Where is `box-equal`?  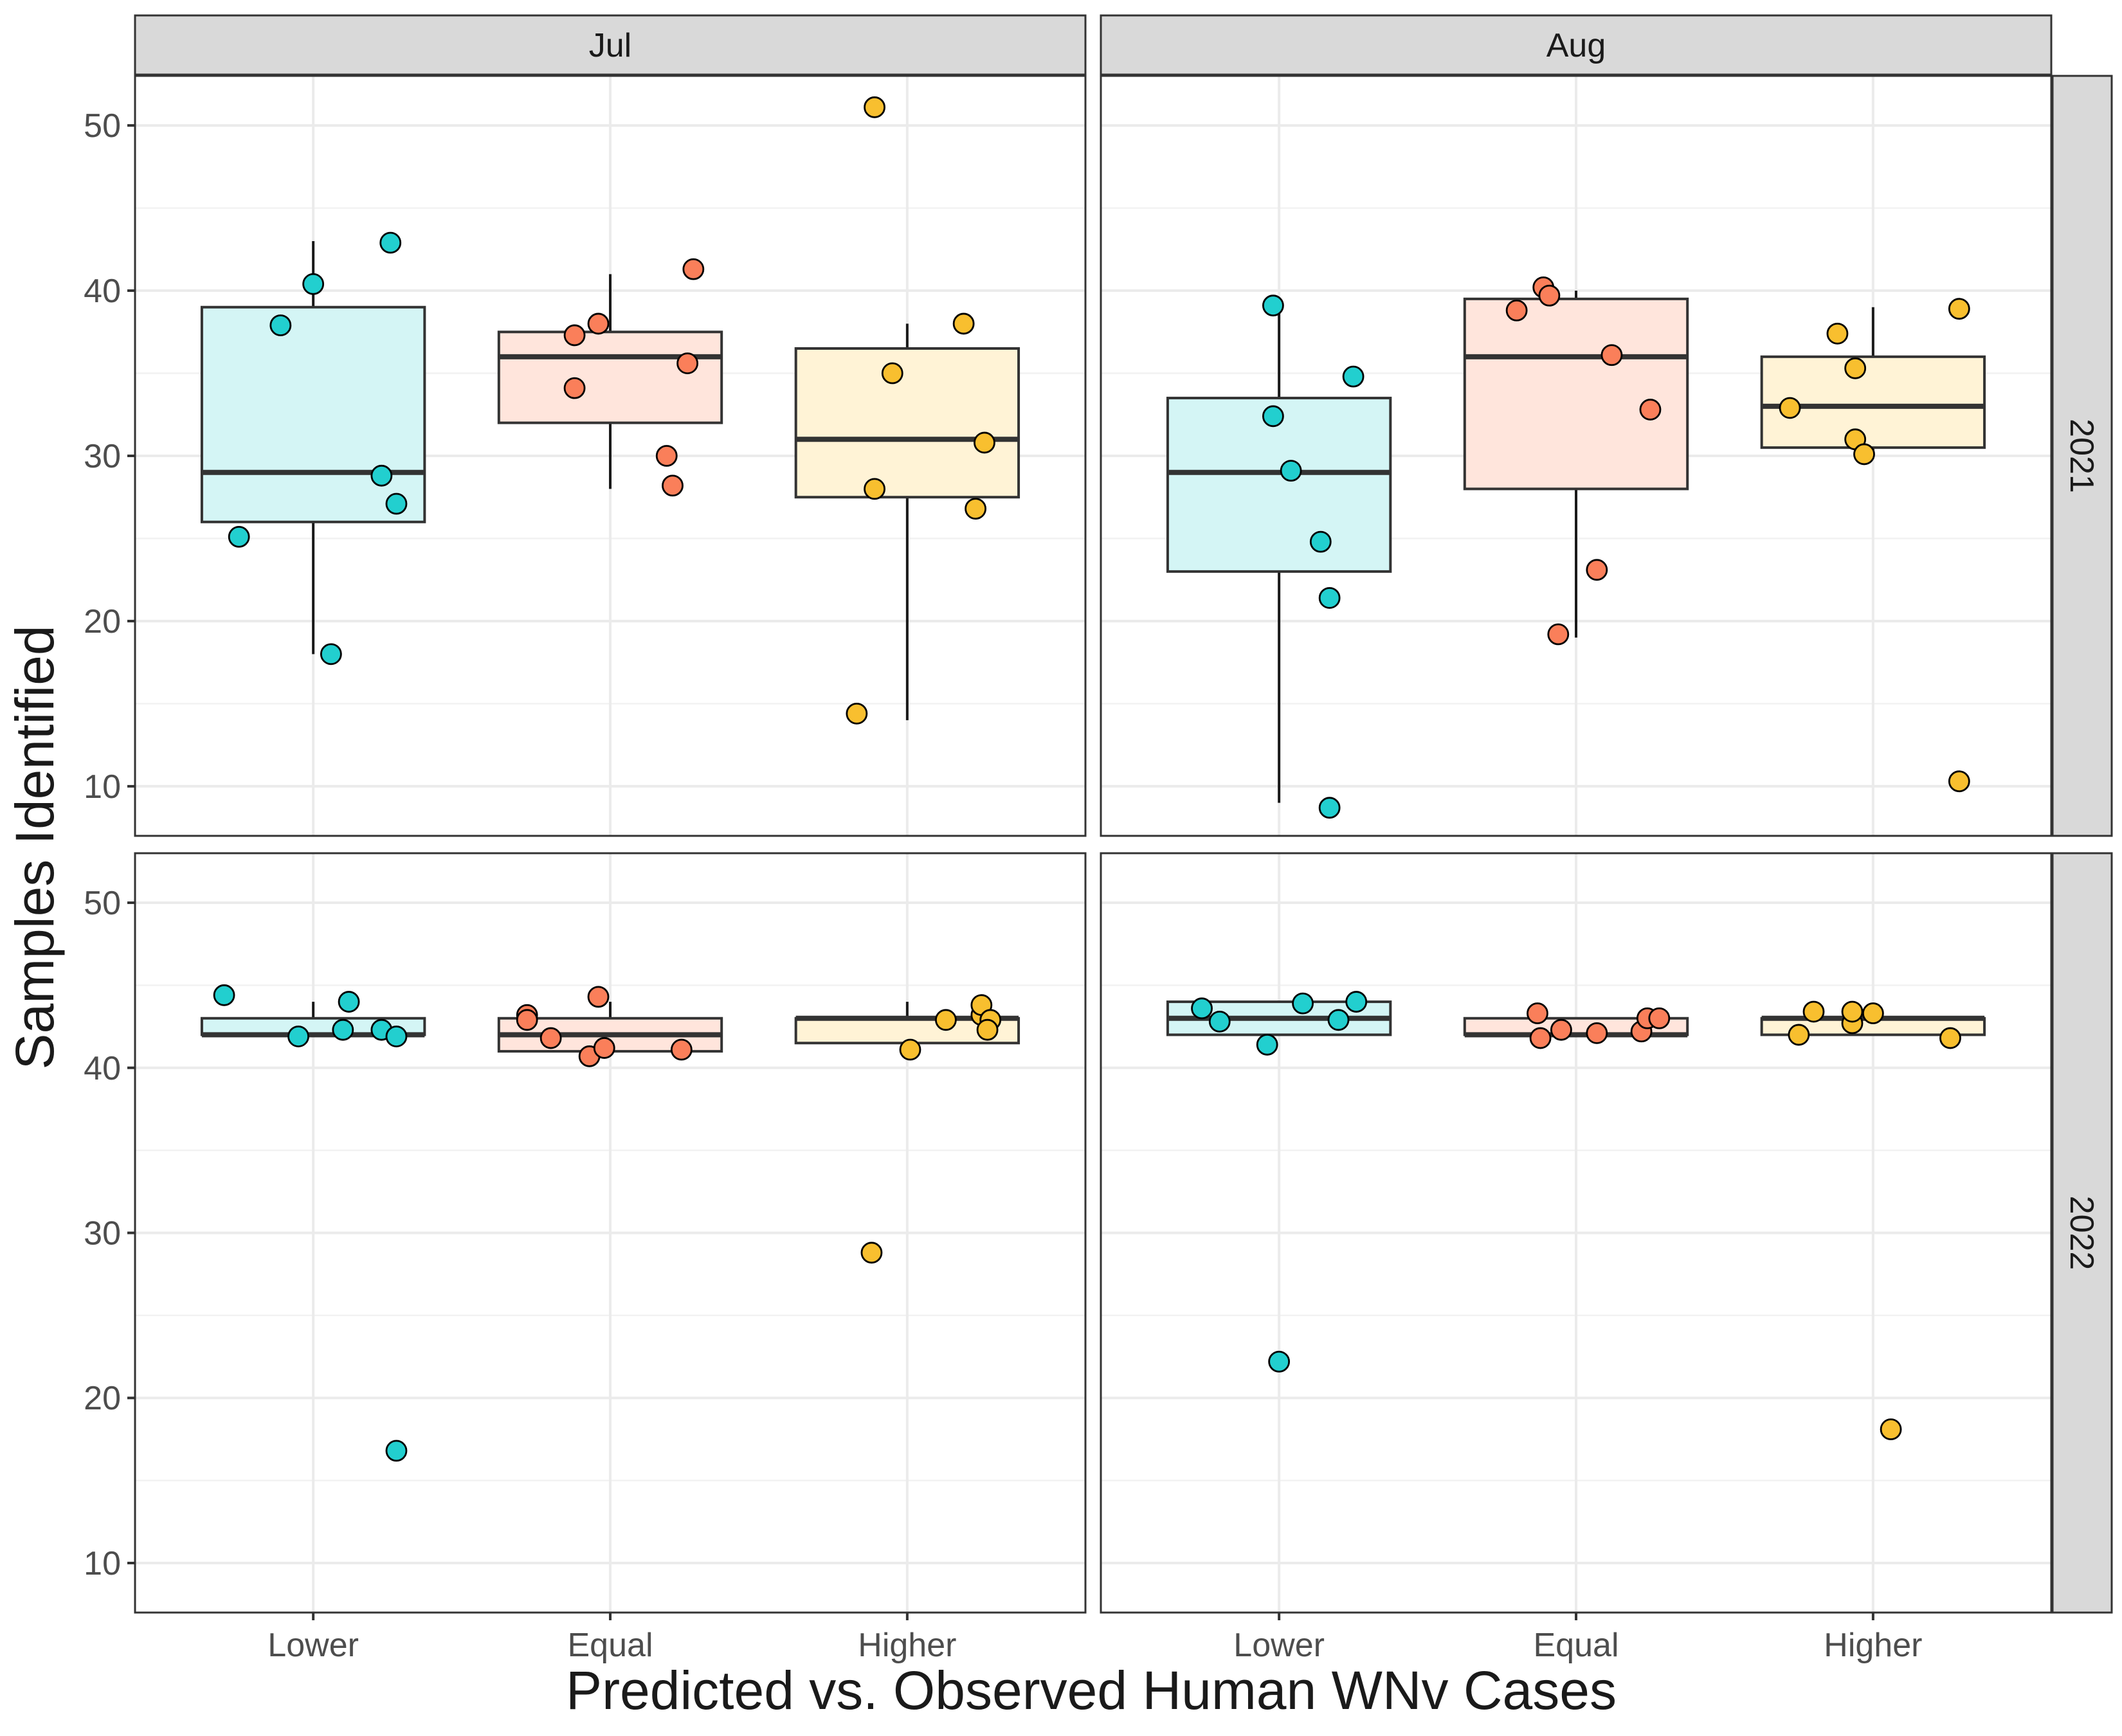 box-equal is located at coordinates (1576, 464).